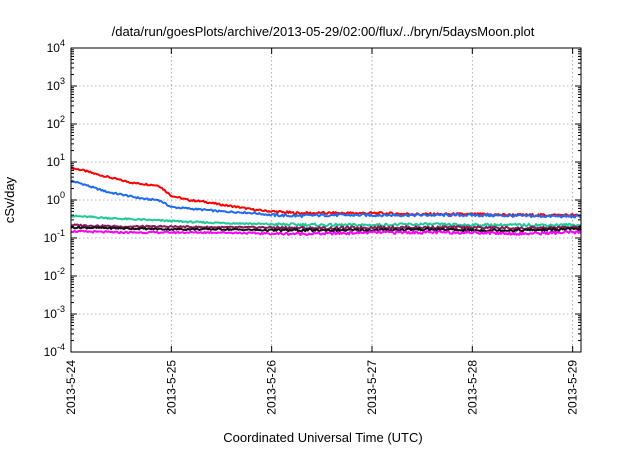  What do you see at coordinates (171, 387) in the screenshot?
I see `x-tick-label: 2013-5-25` at bounding box center [171, 387].